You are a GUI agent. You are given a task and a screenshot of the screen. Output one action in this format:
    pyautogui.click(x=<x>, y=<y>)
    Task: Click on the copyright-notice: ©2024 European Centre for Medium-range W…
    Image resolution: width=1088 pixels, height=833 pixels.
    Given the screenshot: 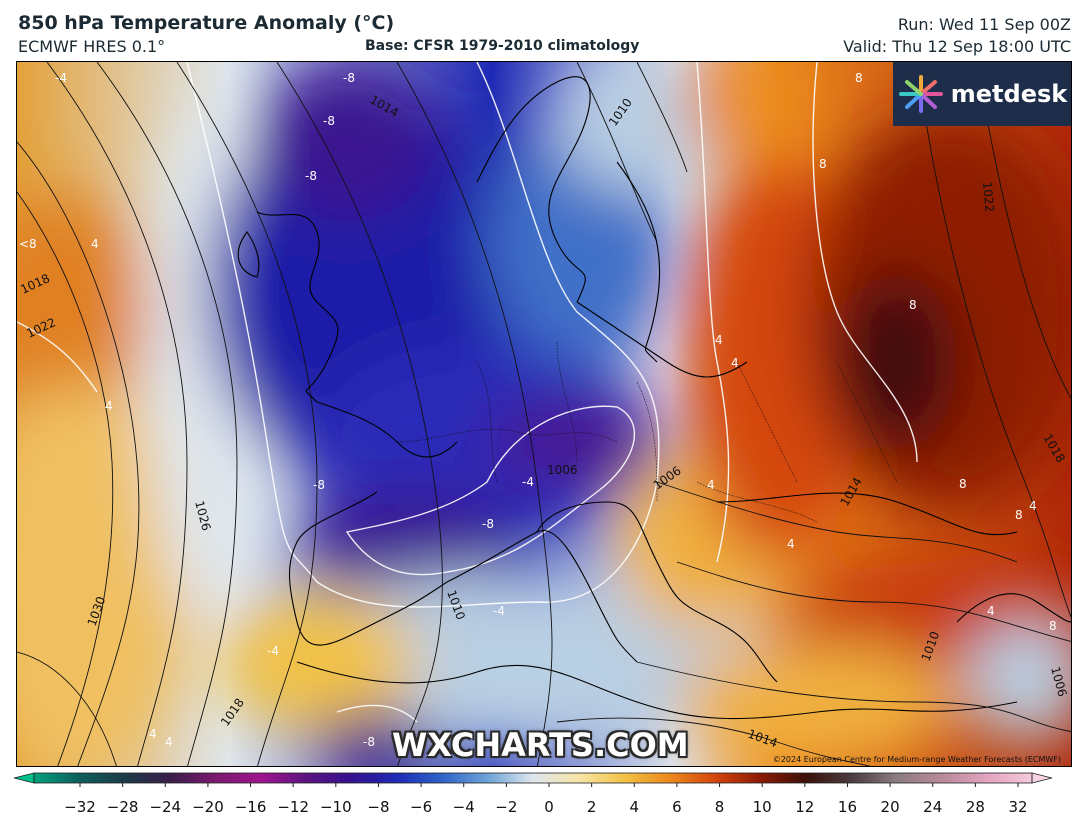 What is the action you would take?
    pyautogui.click(x=916, y=759)
    